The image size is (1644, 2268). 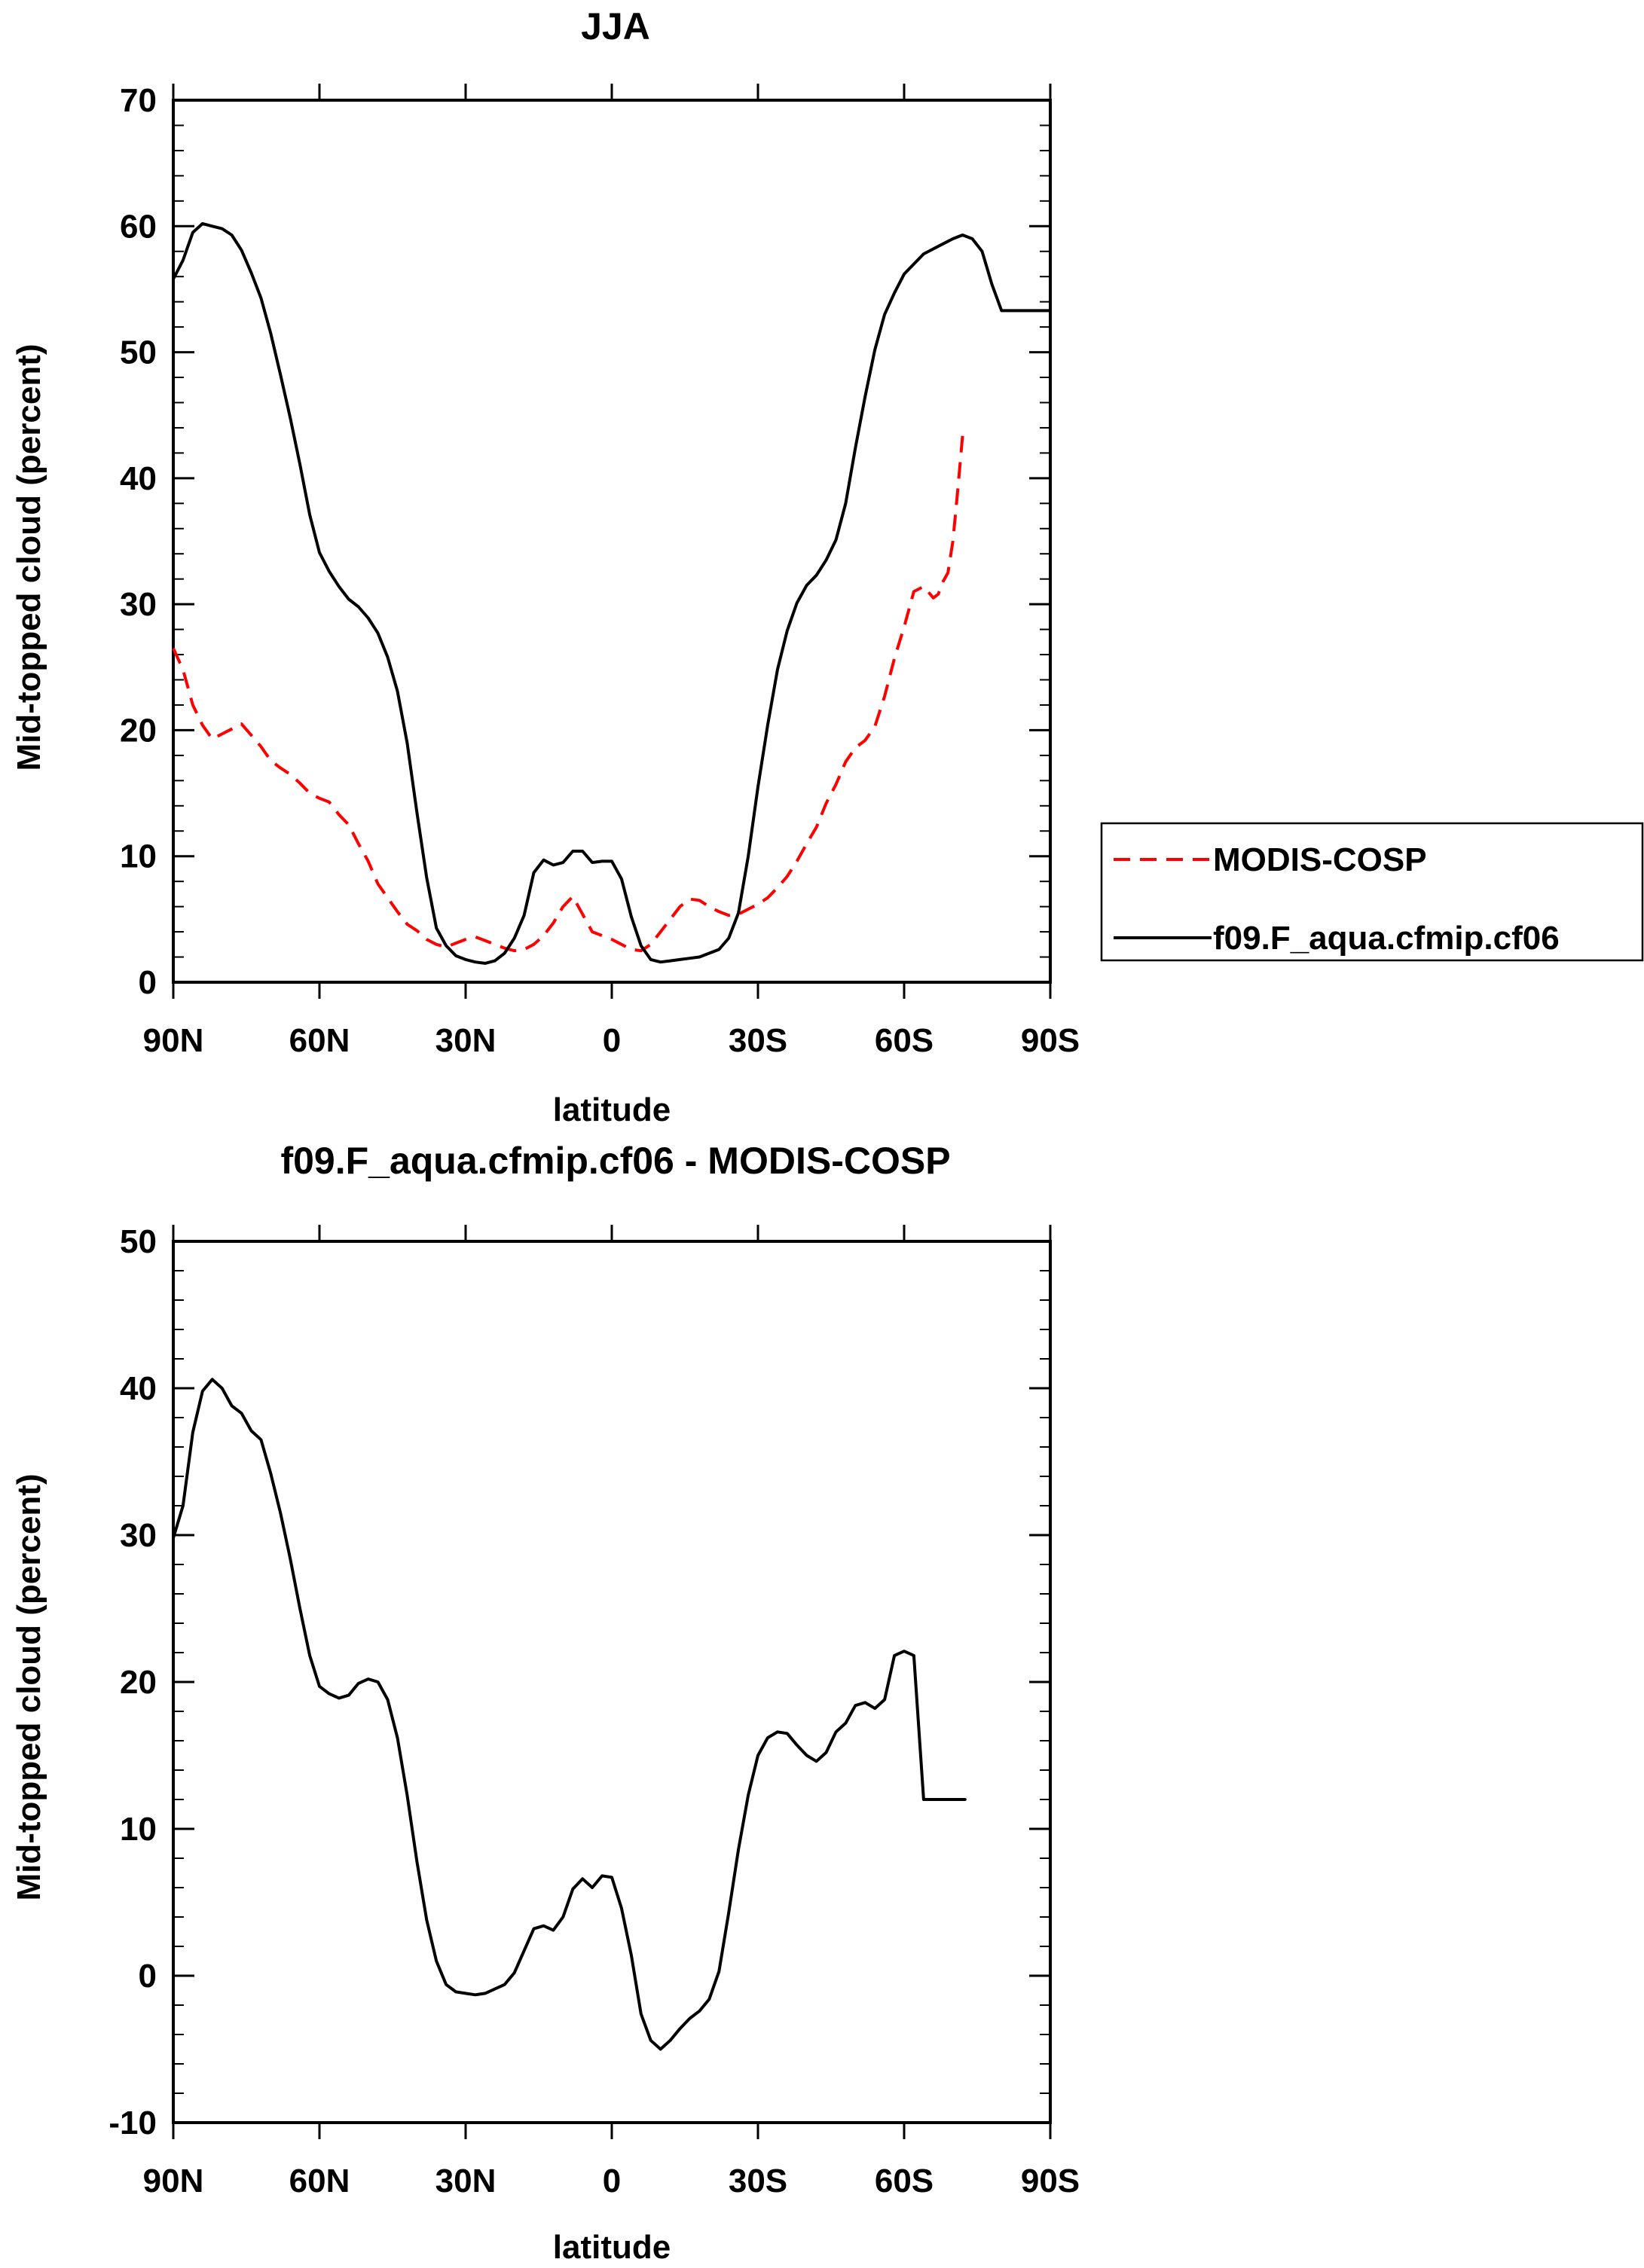 What do you see at coordinates (138, 730) in the screenshot?
I see `top-y-tick-label: 20` at bounding box center [138, 730].